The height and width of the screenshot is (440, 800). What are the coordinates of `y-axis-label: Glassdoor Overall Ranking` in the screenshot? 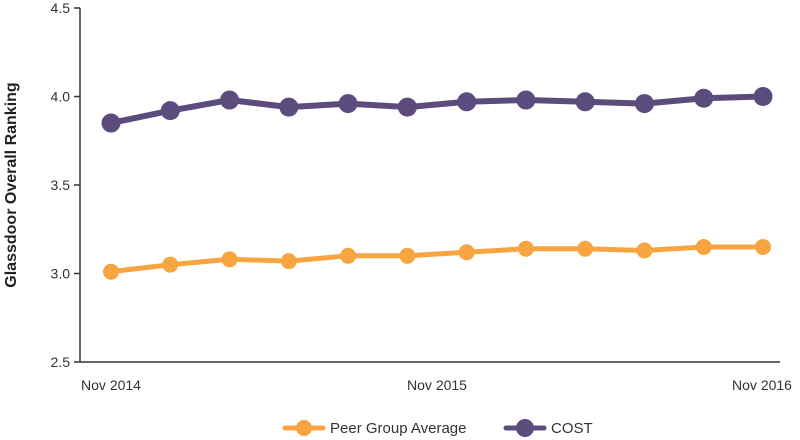 It's located at (11, 184).